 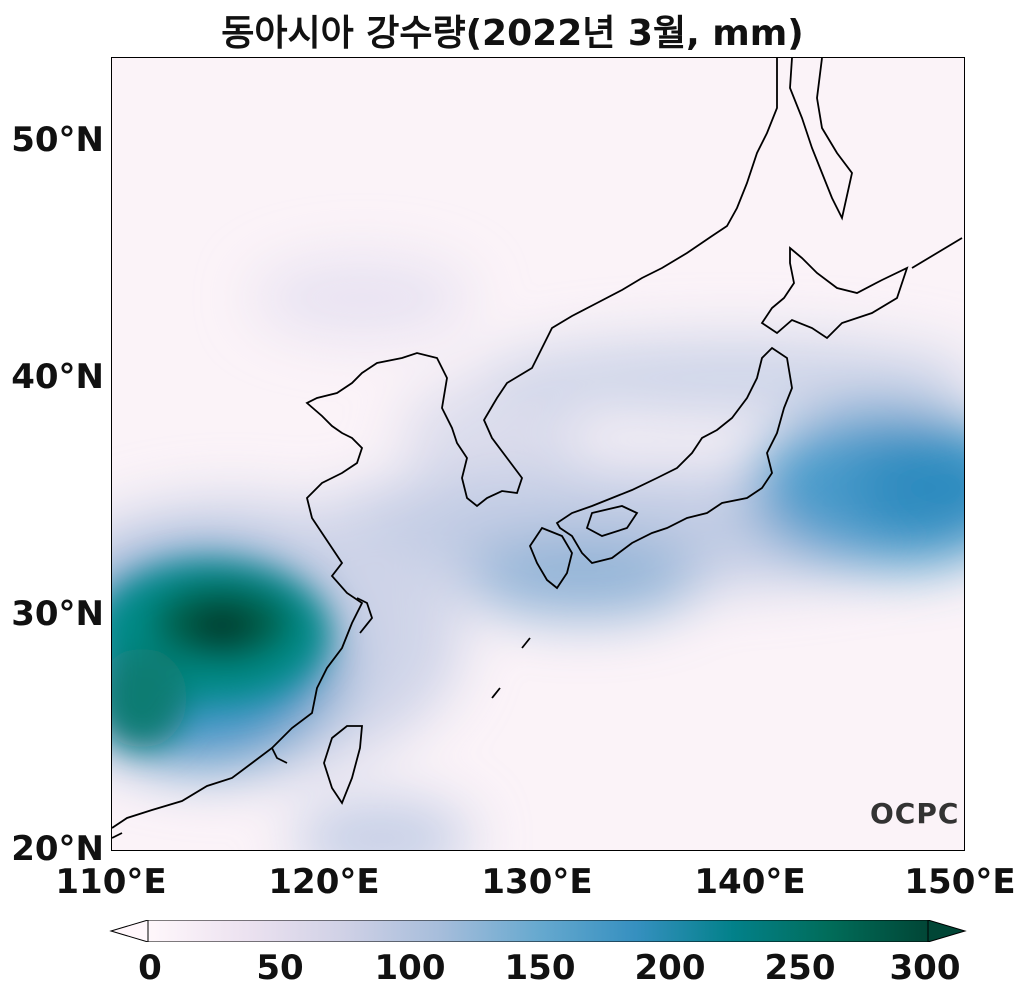 I want to click on x-tick-110e: 110°E, so click(x=111, y=882).